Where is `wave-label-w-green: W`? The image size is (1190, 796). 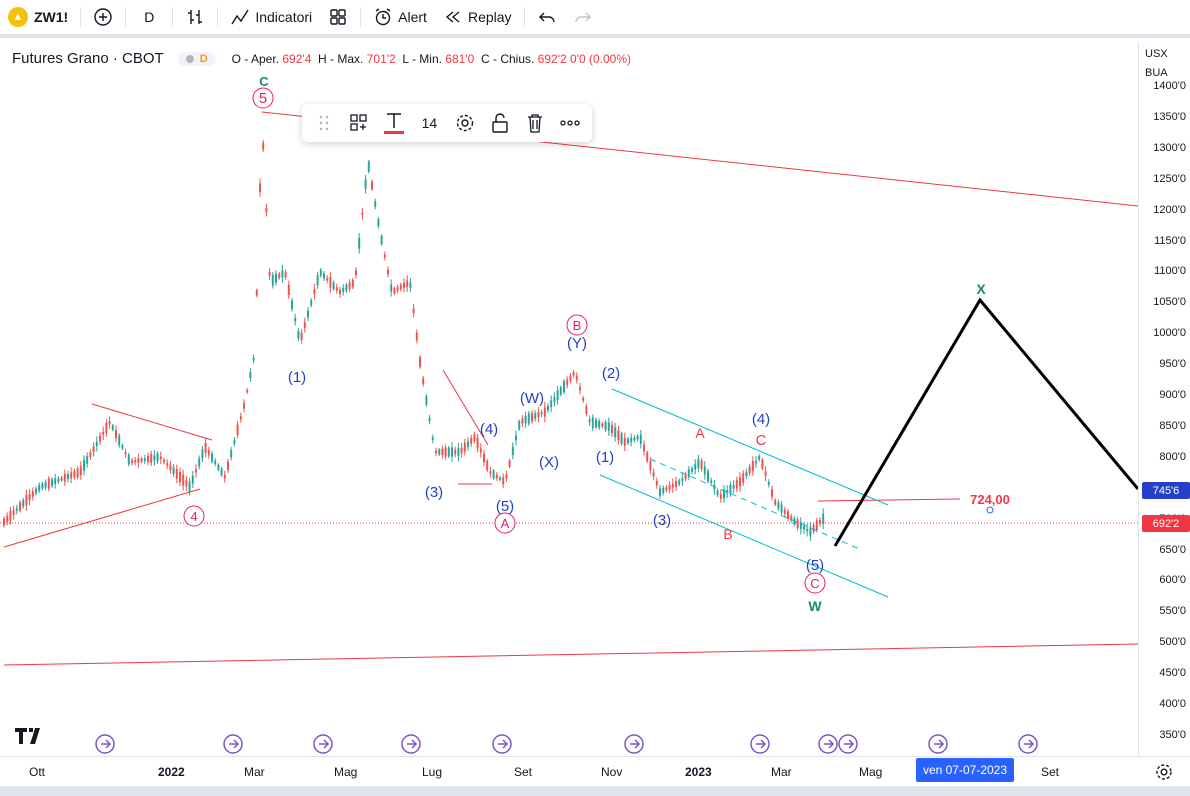
wave-label-w-green: W is located at coordinates (815, 606).